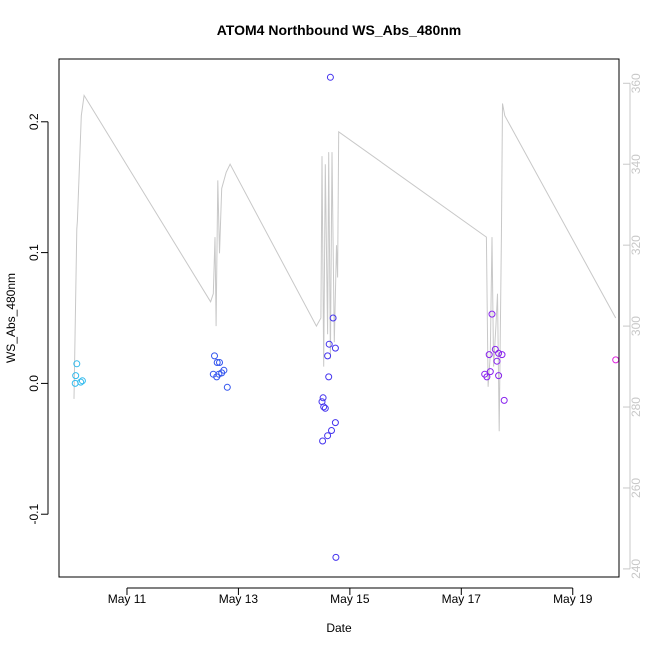 Image resolution: width=650 pixels, height=650 pixels. What do you see at coordinates (34, 514) in the screenshot?
I see `y-tick-label: -0.1` at bounding box center [34, 514].